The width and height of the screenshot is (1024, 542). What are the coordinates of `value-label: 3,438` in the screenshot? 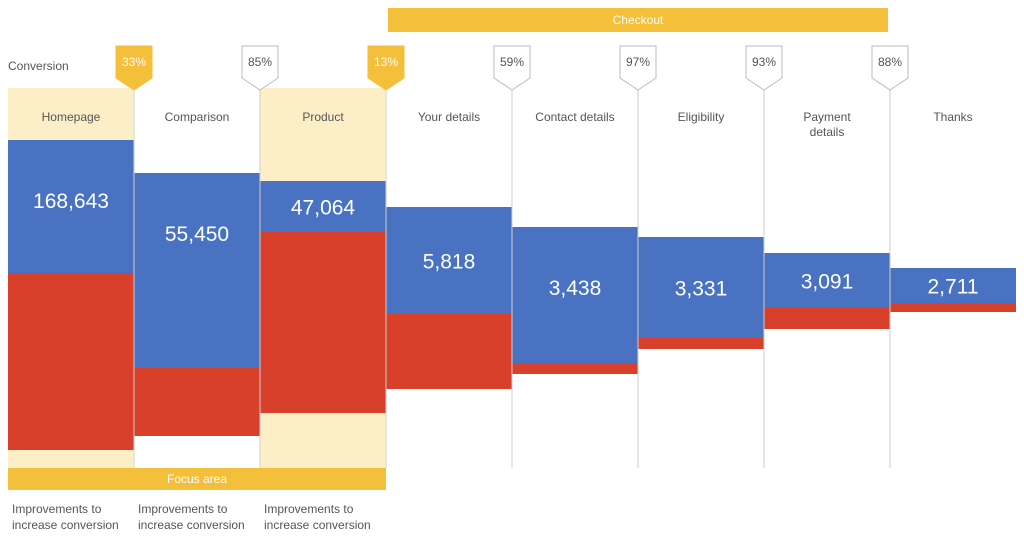 It's located at (575, 288).